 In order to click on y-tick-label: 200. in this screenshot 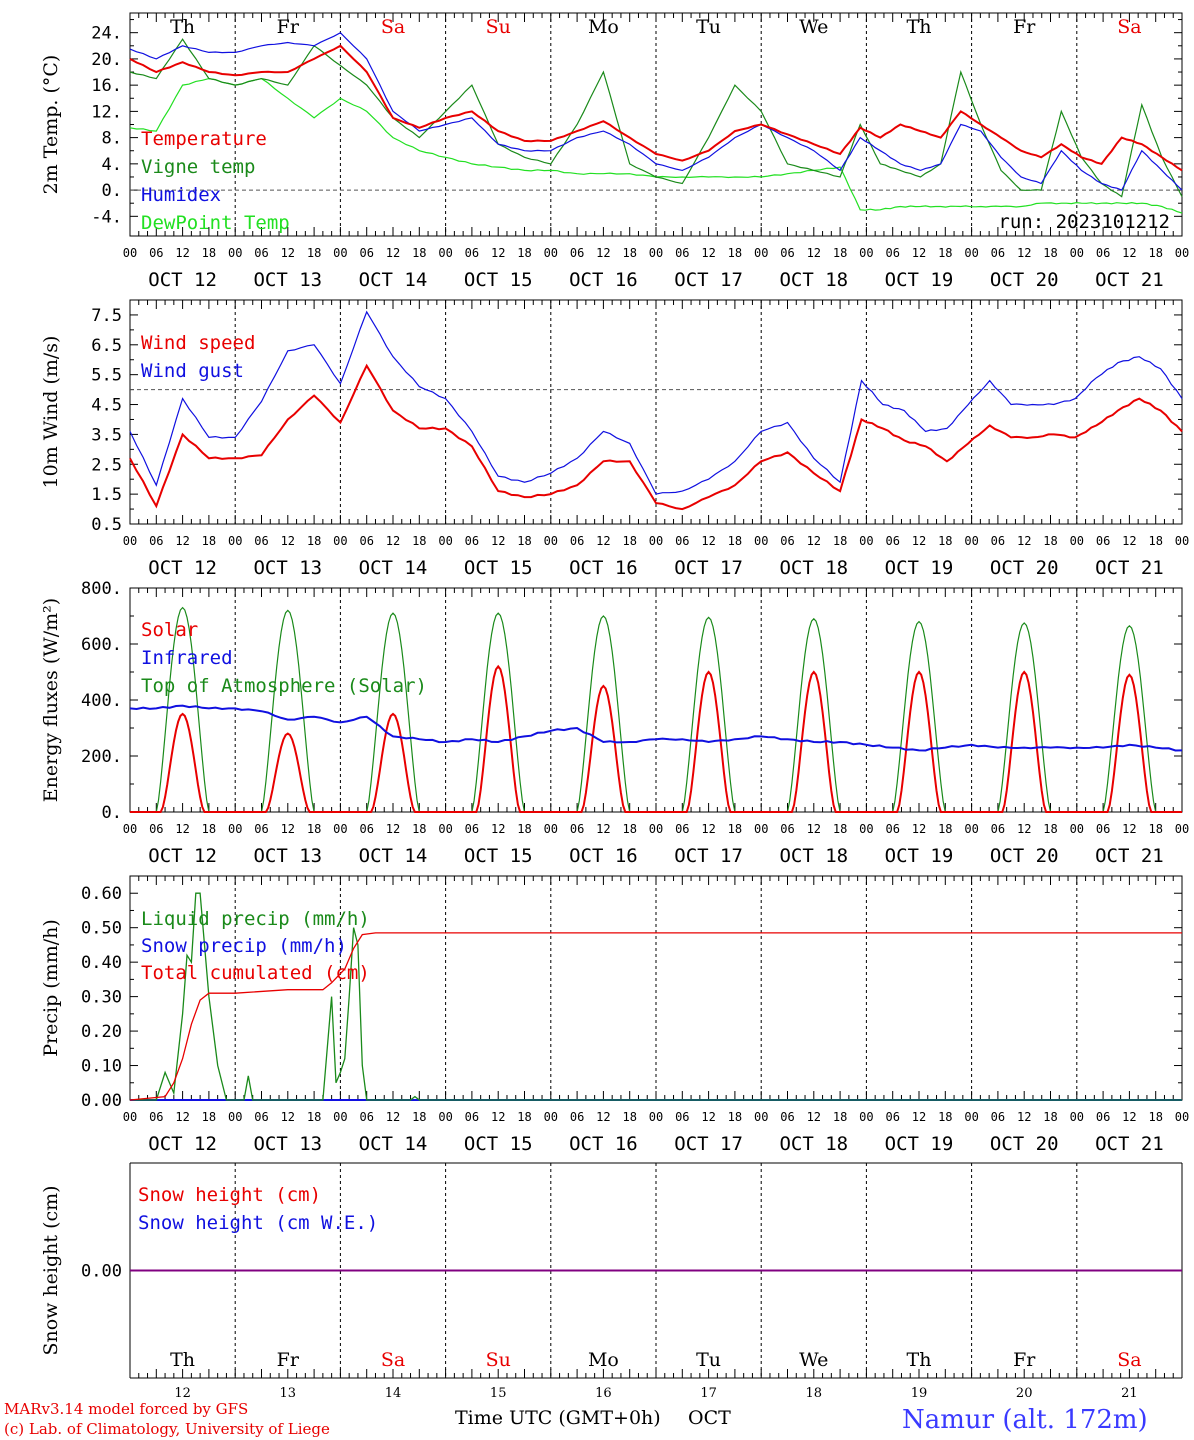, I will do `click(101, 757)`.